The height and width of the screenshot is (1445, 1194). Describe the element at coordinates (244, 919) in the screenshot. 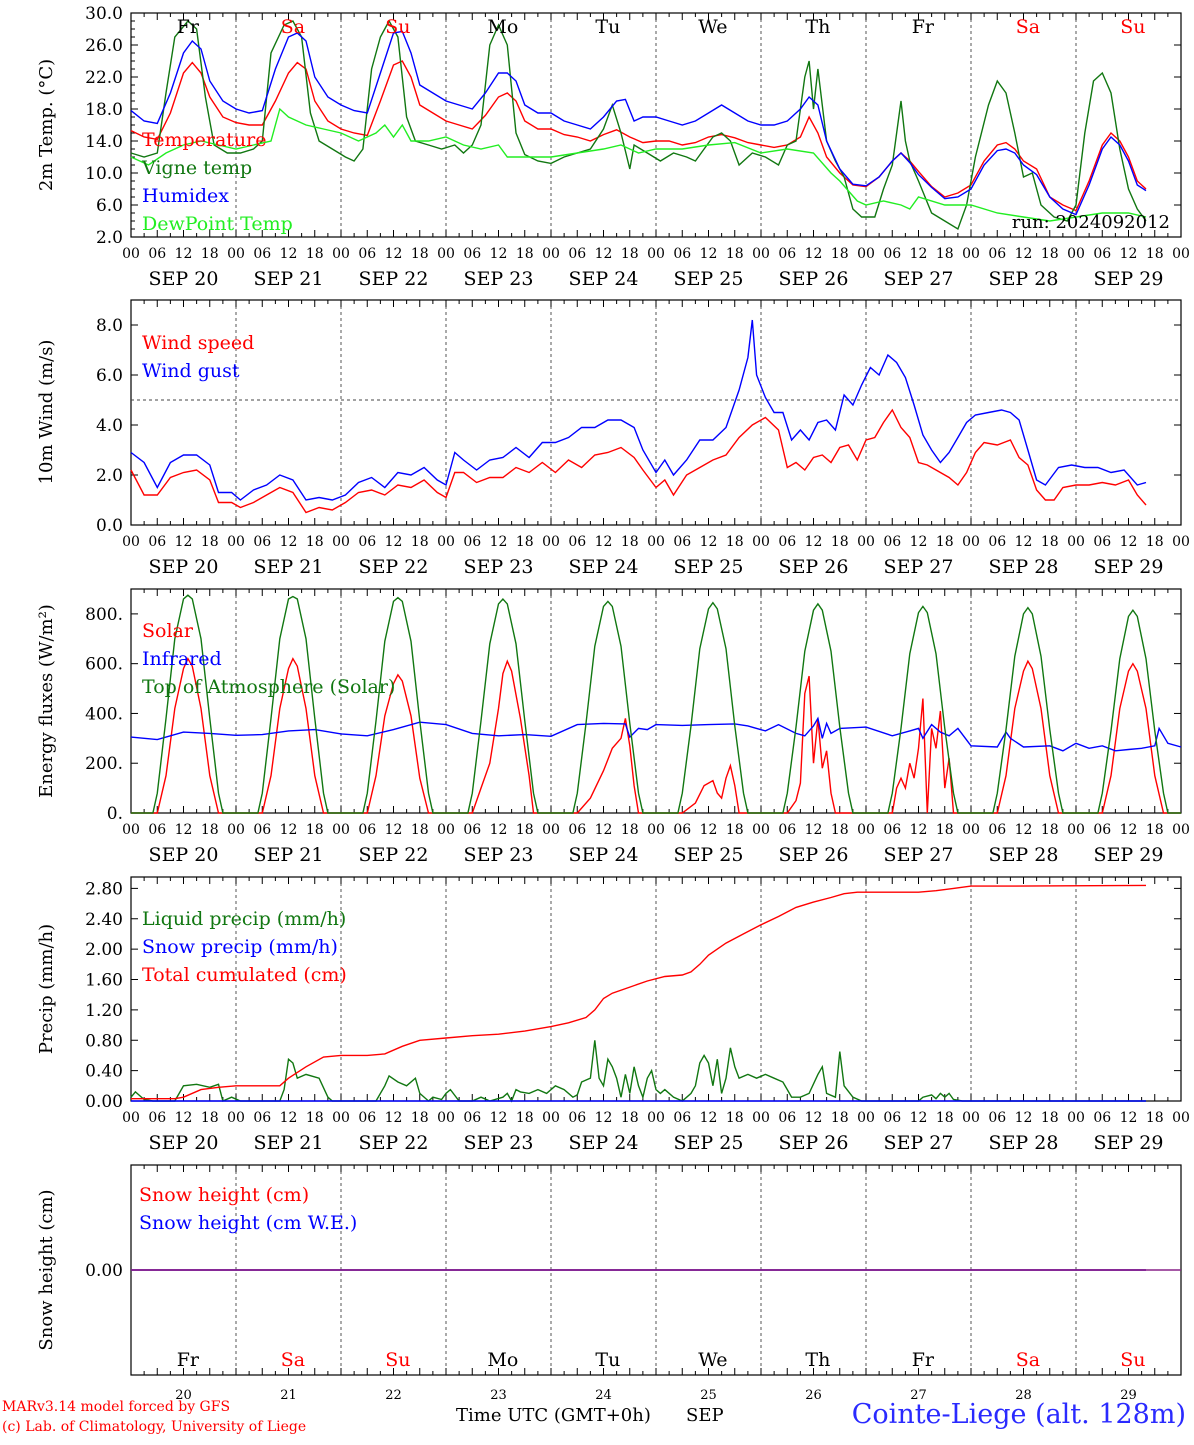

I see `legend-entry: Liquid precip (mm/h)` at that location.